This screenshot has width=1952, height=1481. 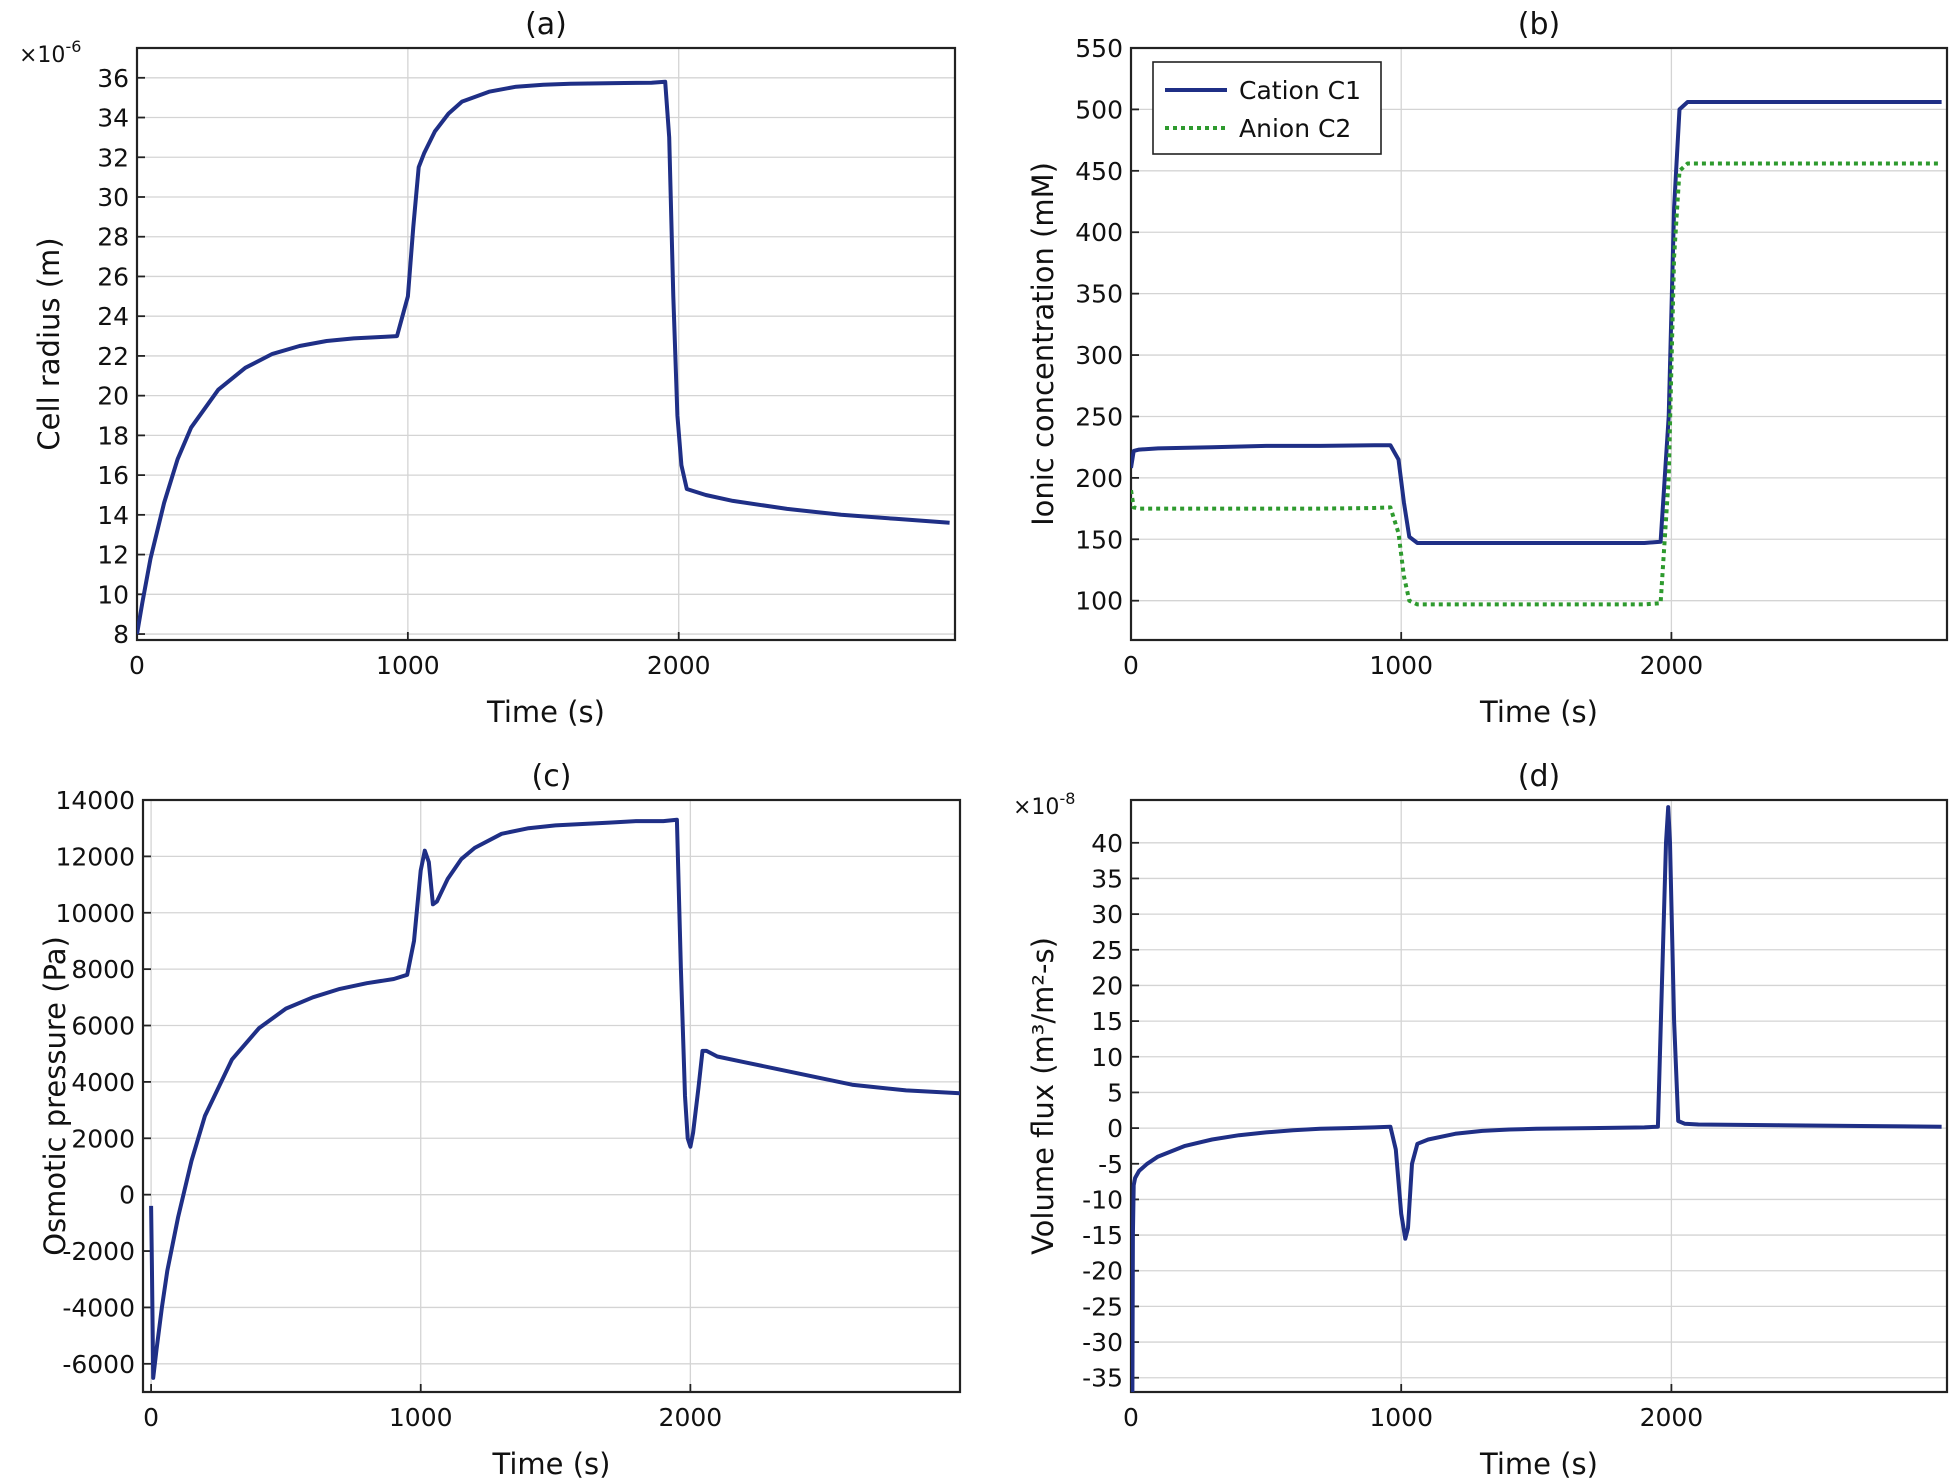 What do you see at coordinates (1102, 1199) in the screenshot?
I see `chart-d-y-tick-label: -10` at bounding box center [1102, 1199].